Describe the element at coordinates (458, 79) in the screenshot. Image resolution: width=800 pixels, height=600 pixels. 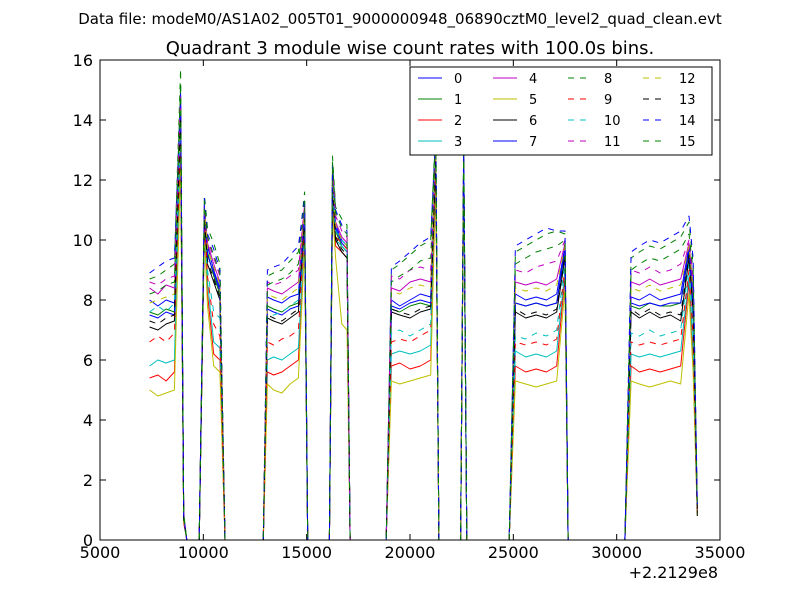
I see `legend-label-0: 0` at that location.